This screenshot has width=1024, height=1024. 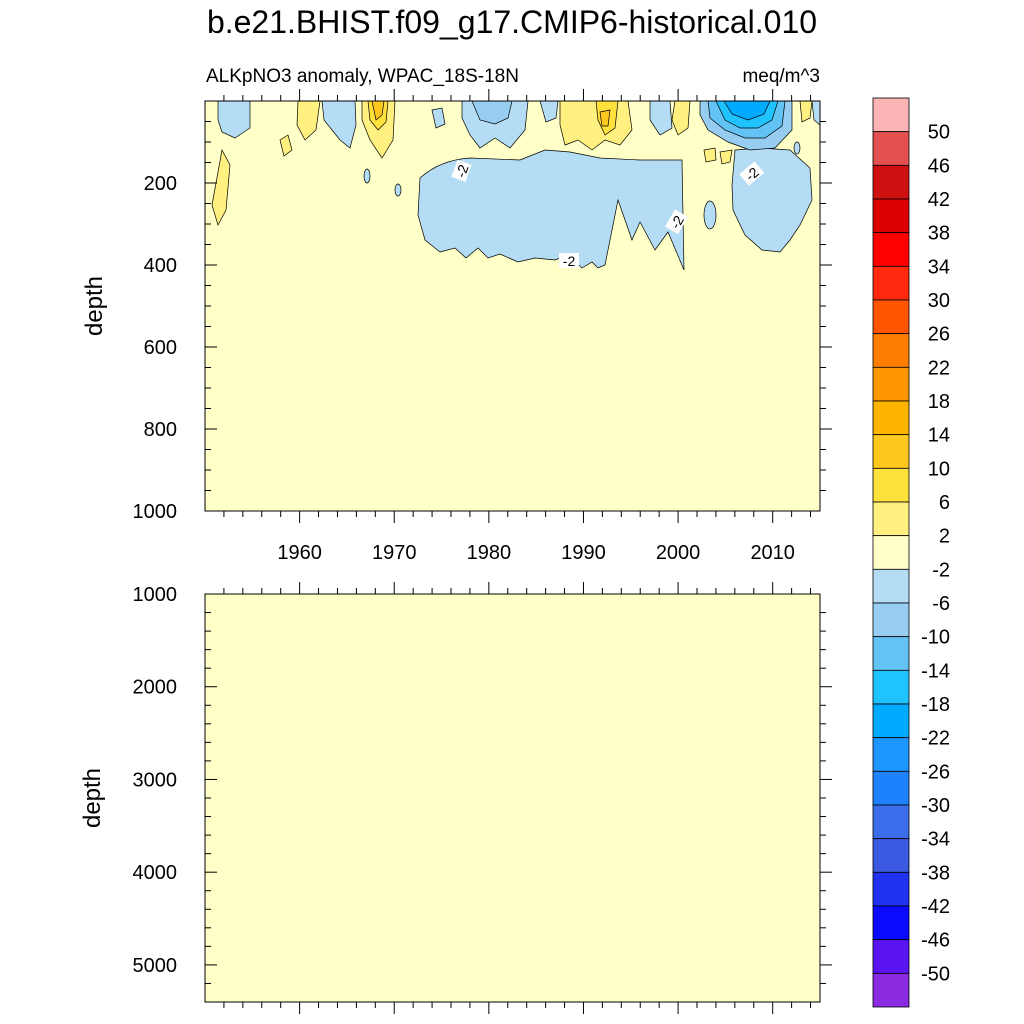 What do you see at coordinates (155, 966) in the screenshot?
I see `y-tick-label: 5000` at bounding box center [155, 966].